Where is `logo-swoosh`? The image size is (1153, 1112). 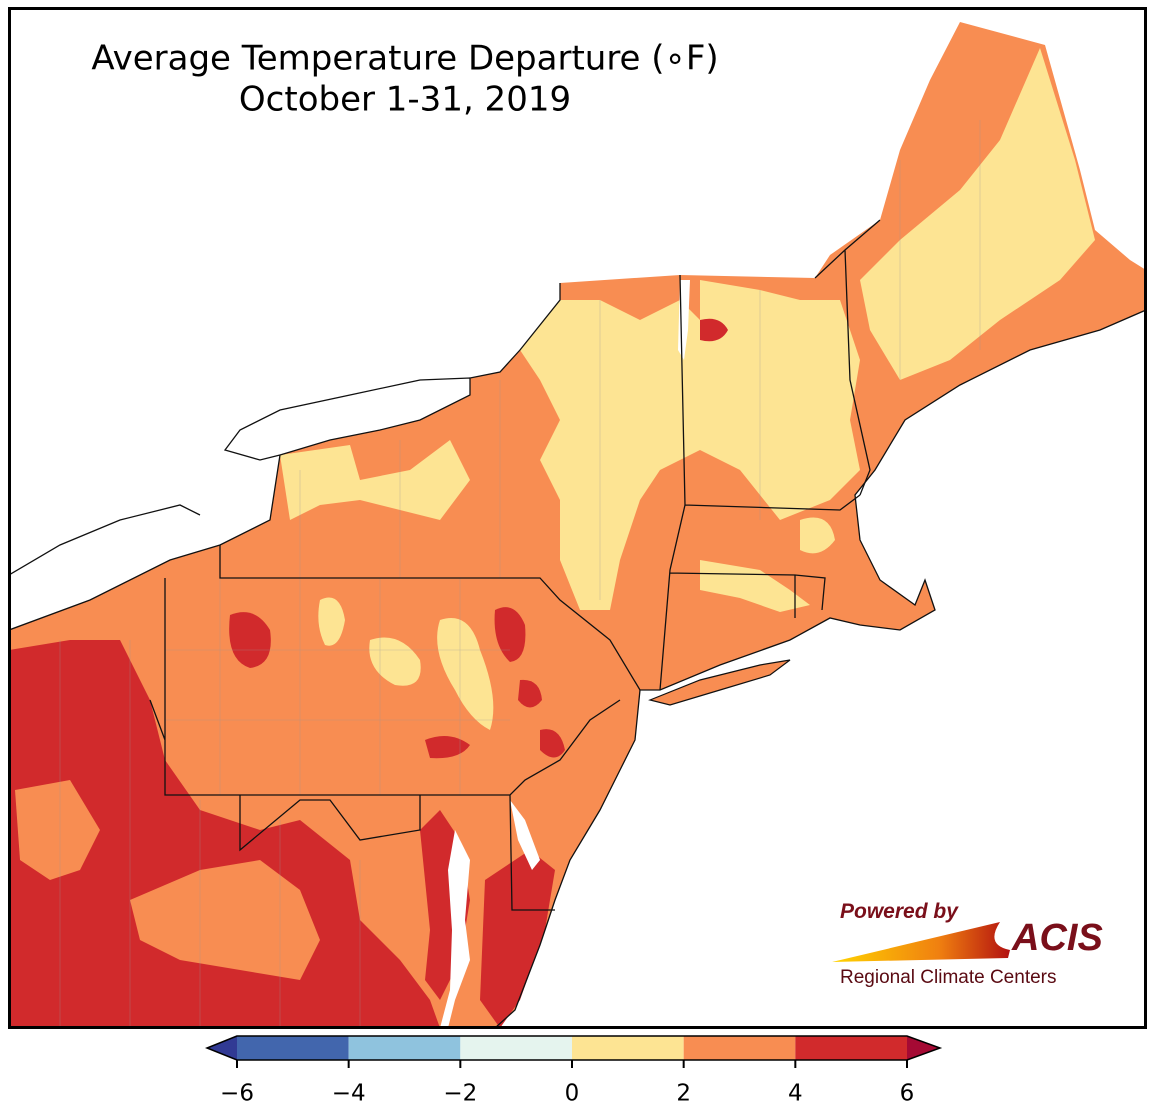
logo-swoosh is located at coordinates (921, 942).